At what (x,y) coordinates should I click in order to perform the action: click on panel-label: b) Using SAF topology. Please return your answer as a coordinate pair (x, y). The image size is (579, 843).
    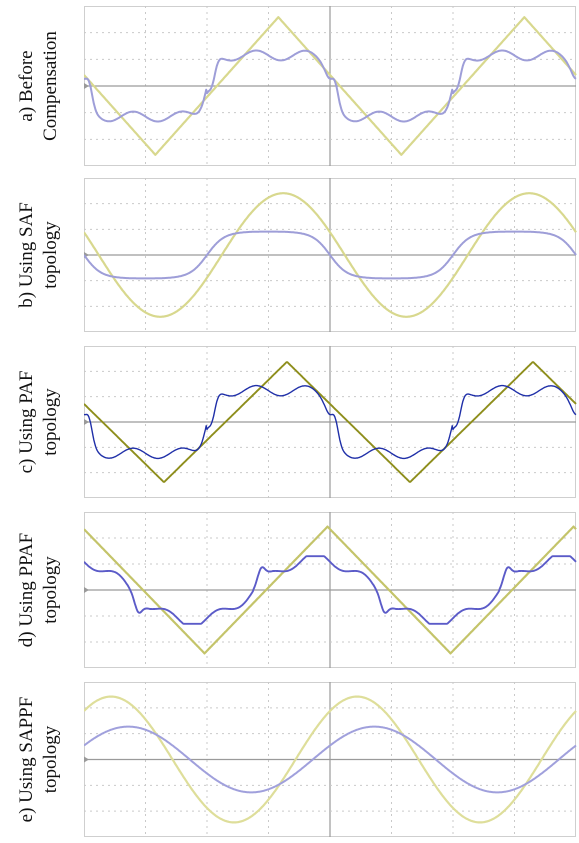
    Looking at the image, I should click on (40, 255).